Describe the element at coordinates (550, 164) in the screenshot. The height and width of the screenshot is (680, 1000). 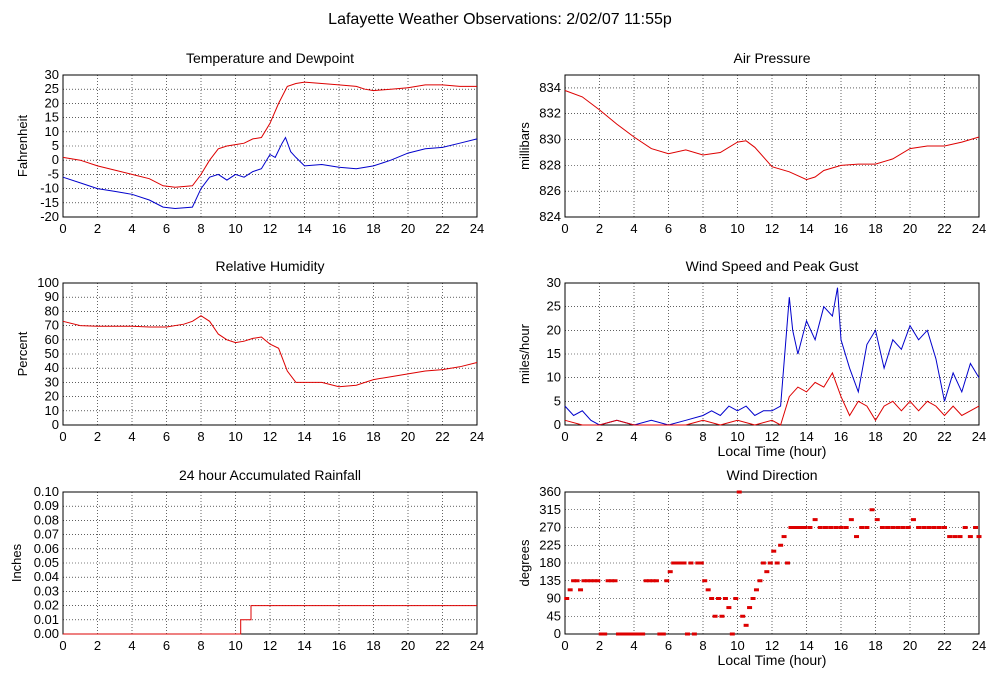
I see `y-tick-label: 828` at that location.